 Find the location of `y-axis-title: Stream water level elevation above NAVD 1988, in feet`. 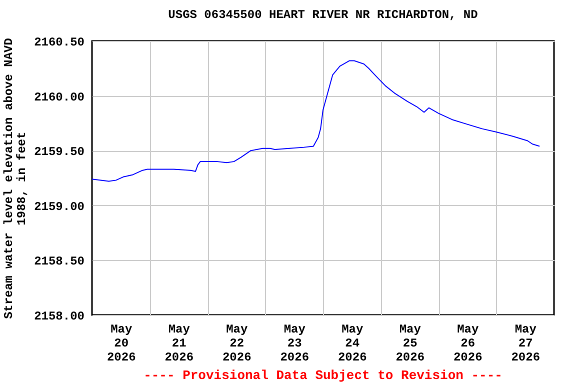

y-axis-title: Stream water level elevation above NAVD 1988, in feet is located at coordinates (16, 178).